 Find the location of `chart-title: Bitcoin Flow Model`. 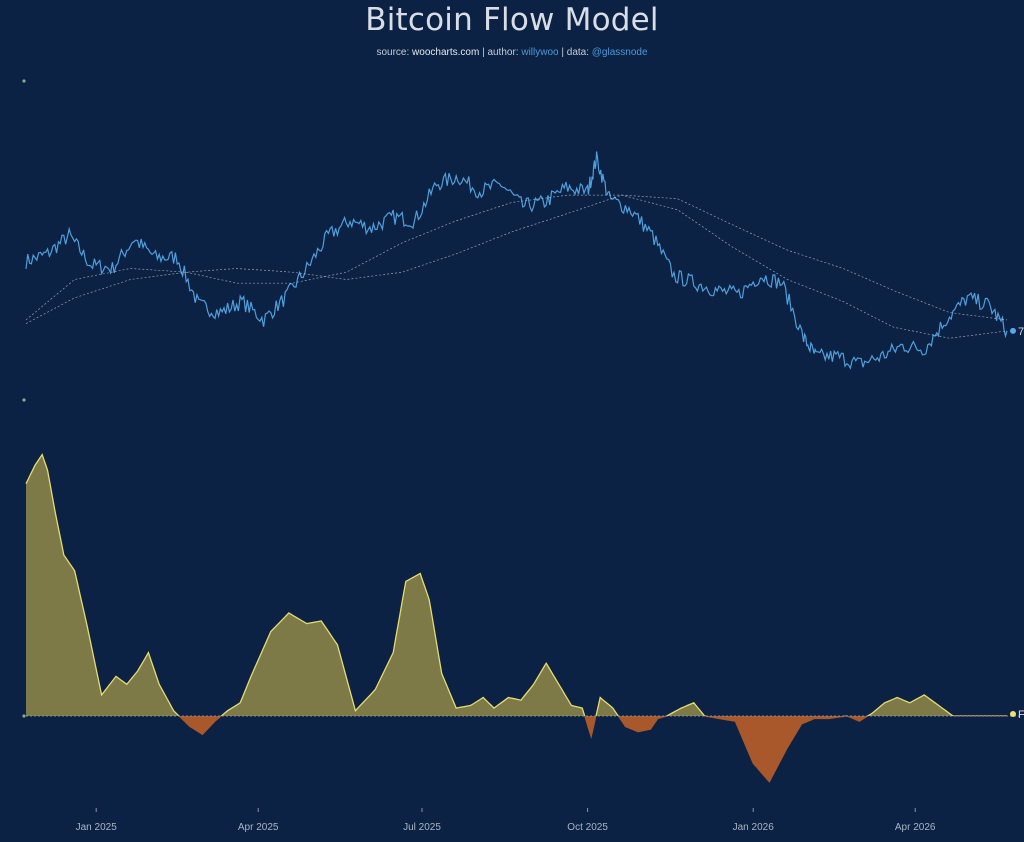

chart-title: Bitcoin Flow Model is located at coordinates (512, 20).